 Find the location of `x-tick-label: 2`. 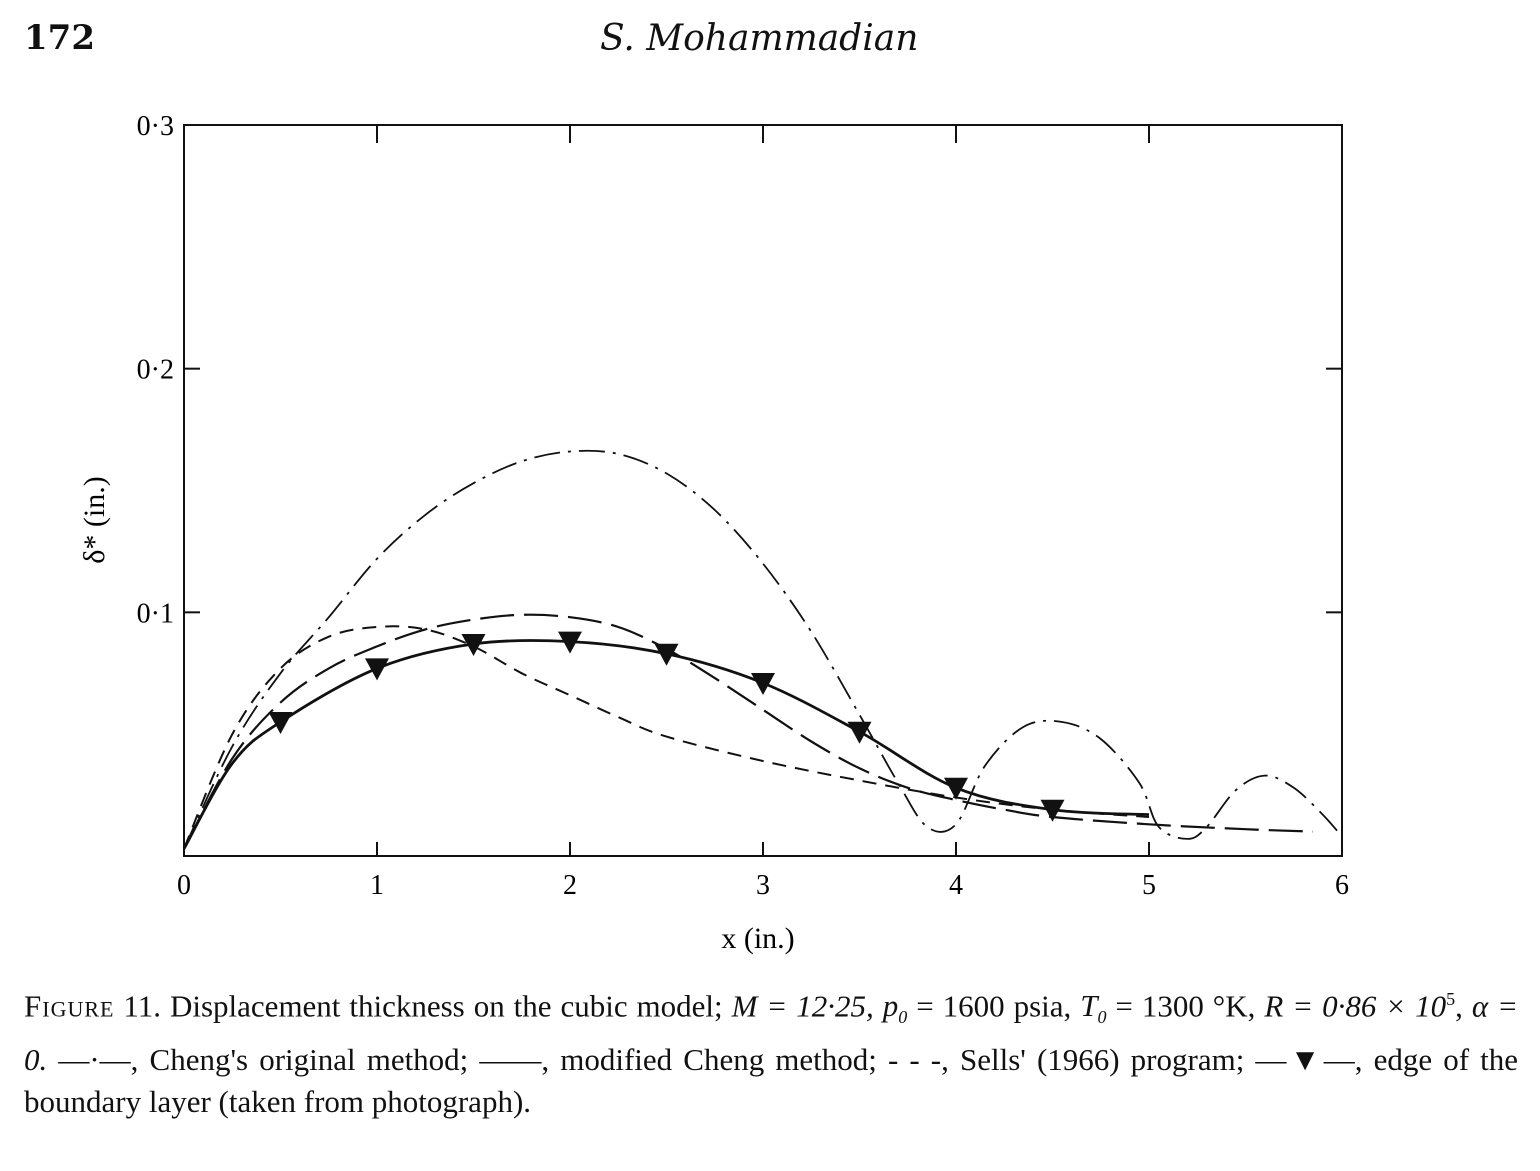

x-tick-label: 2 is located at coordinates (570, 885).